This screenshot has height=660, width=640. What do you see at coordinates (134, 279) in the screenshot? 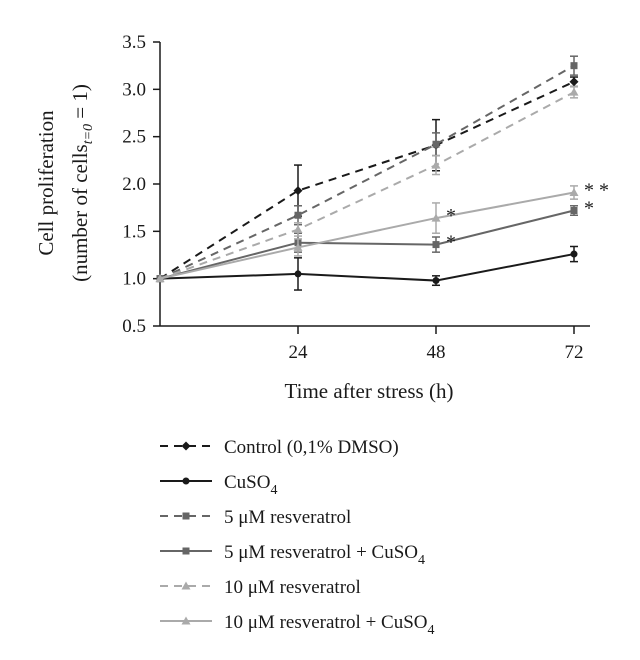
I see `y-tick-label: 1.0` at bounding box center [134, 279].